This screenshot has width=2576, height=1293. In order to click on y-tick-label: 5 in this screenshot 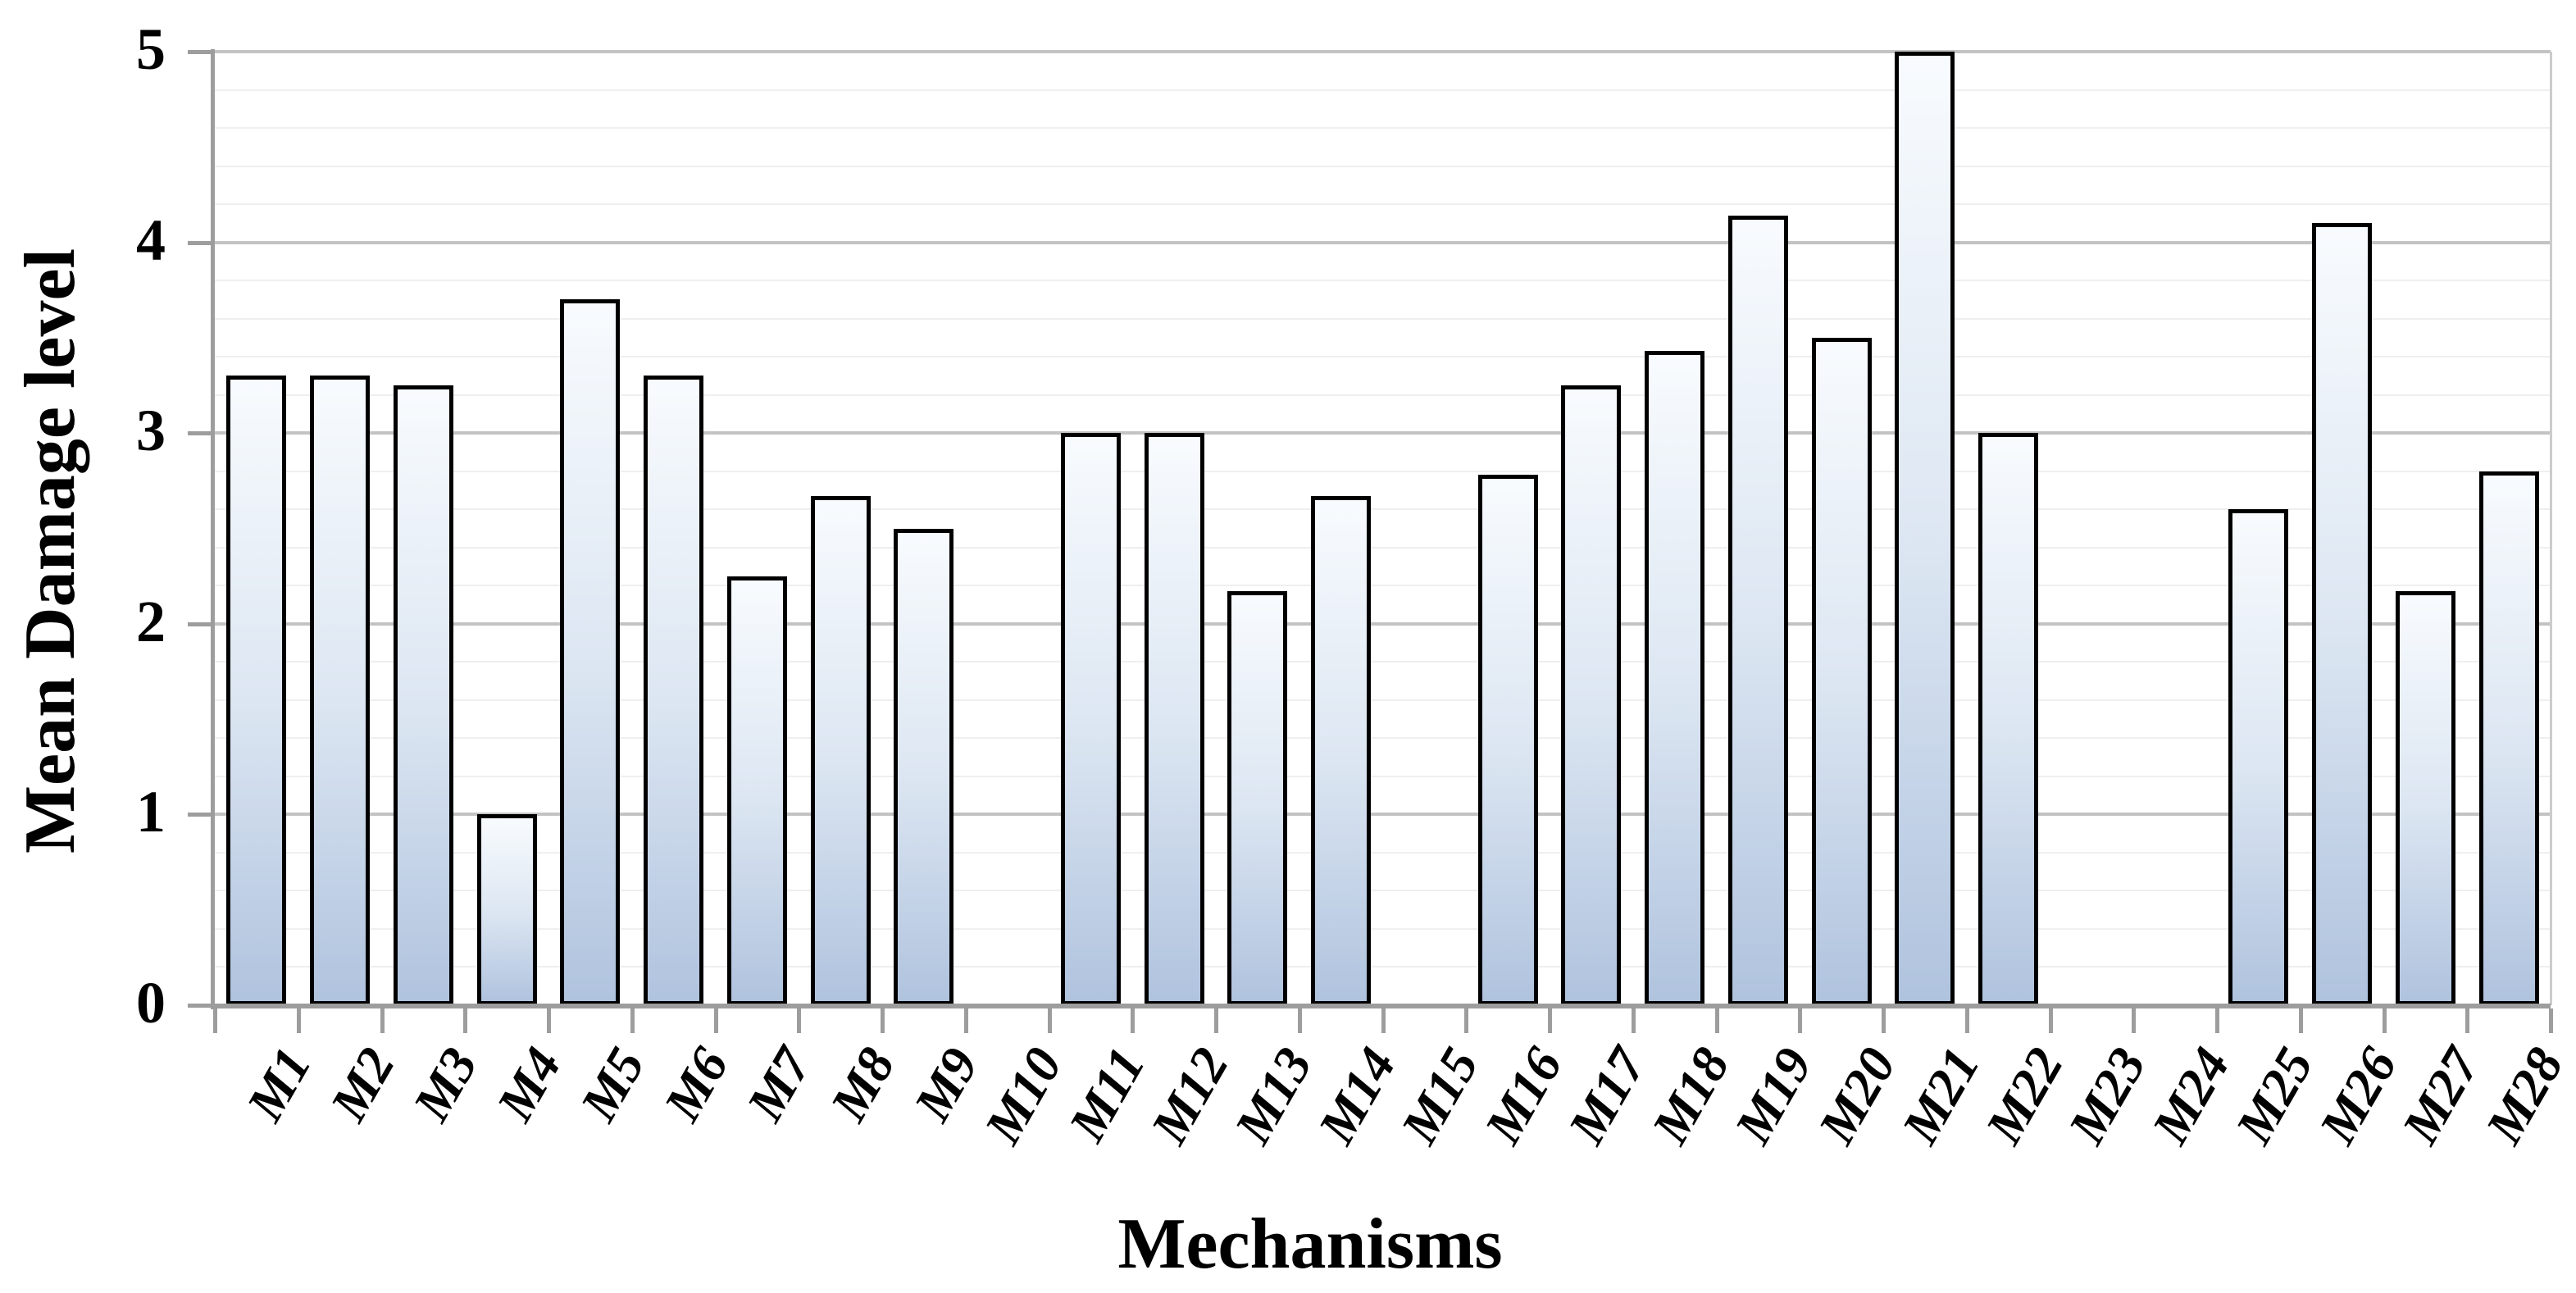, I will do `click(151, 49)`.